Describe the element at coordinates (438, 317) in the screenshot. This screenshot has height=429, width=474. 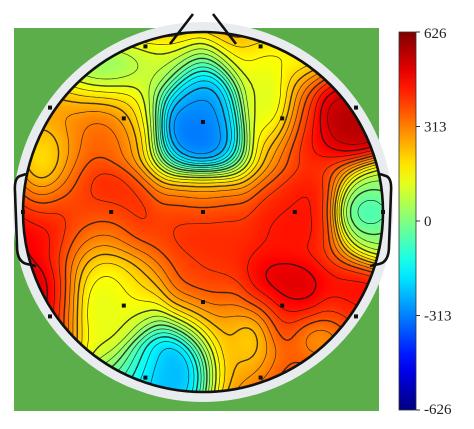
I see `colorbar-tick-label: -313` at that location.